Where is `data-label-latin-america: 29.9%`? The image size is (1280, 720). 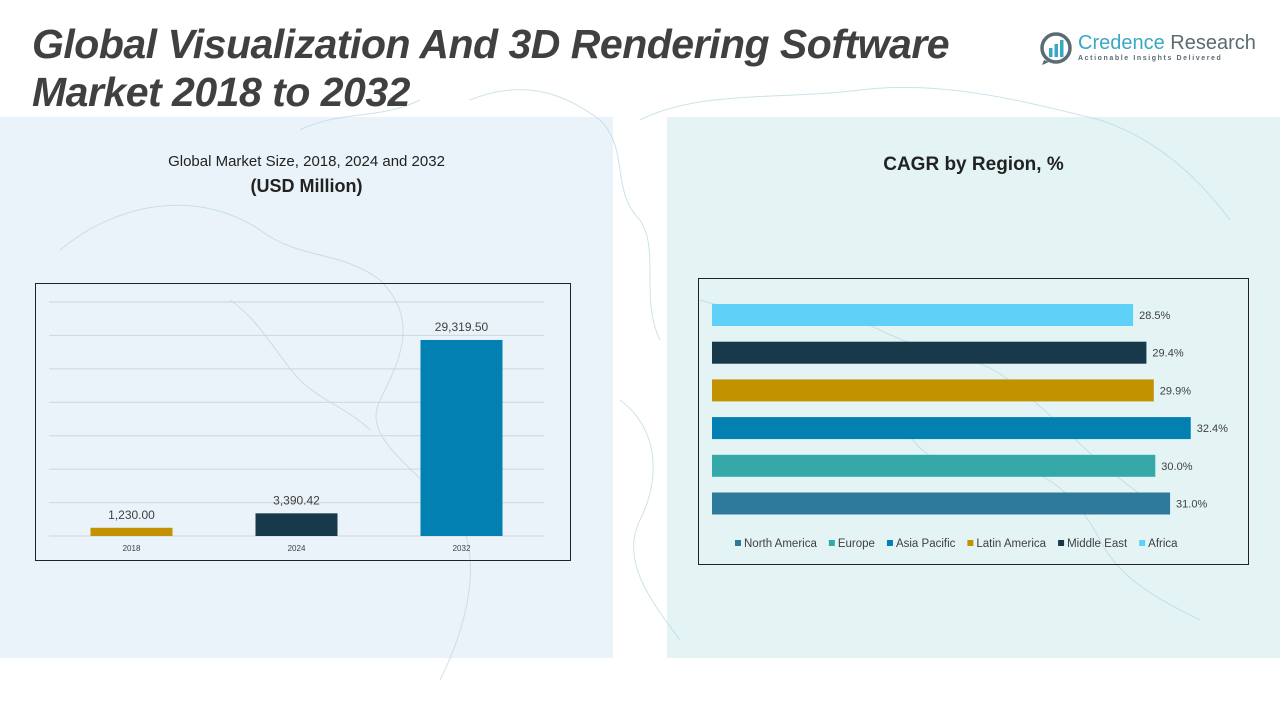
data-label-latin-america: 29.9% is located at coordinates (1175, 391).